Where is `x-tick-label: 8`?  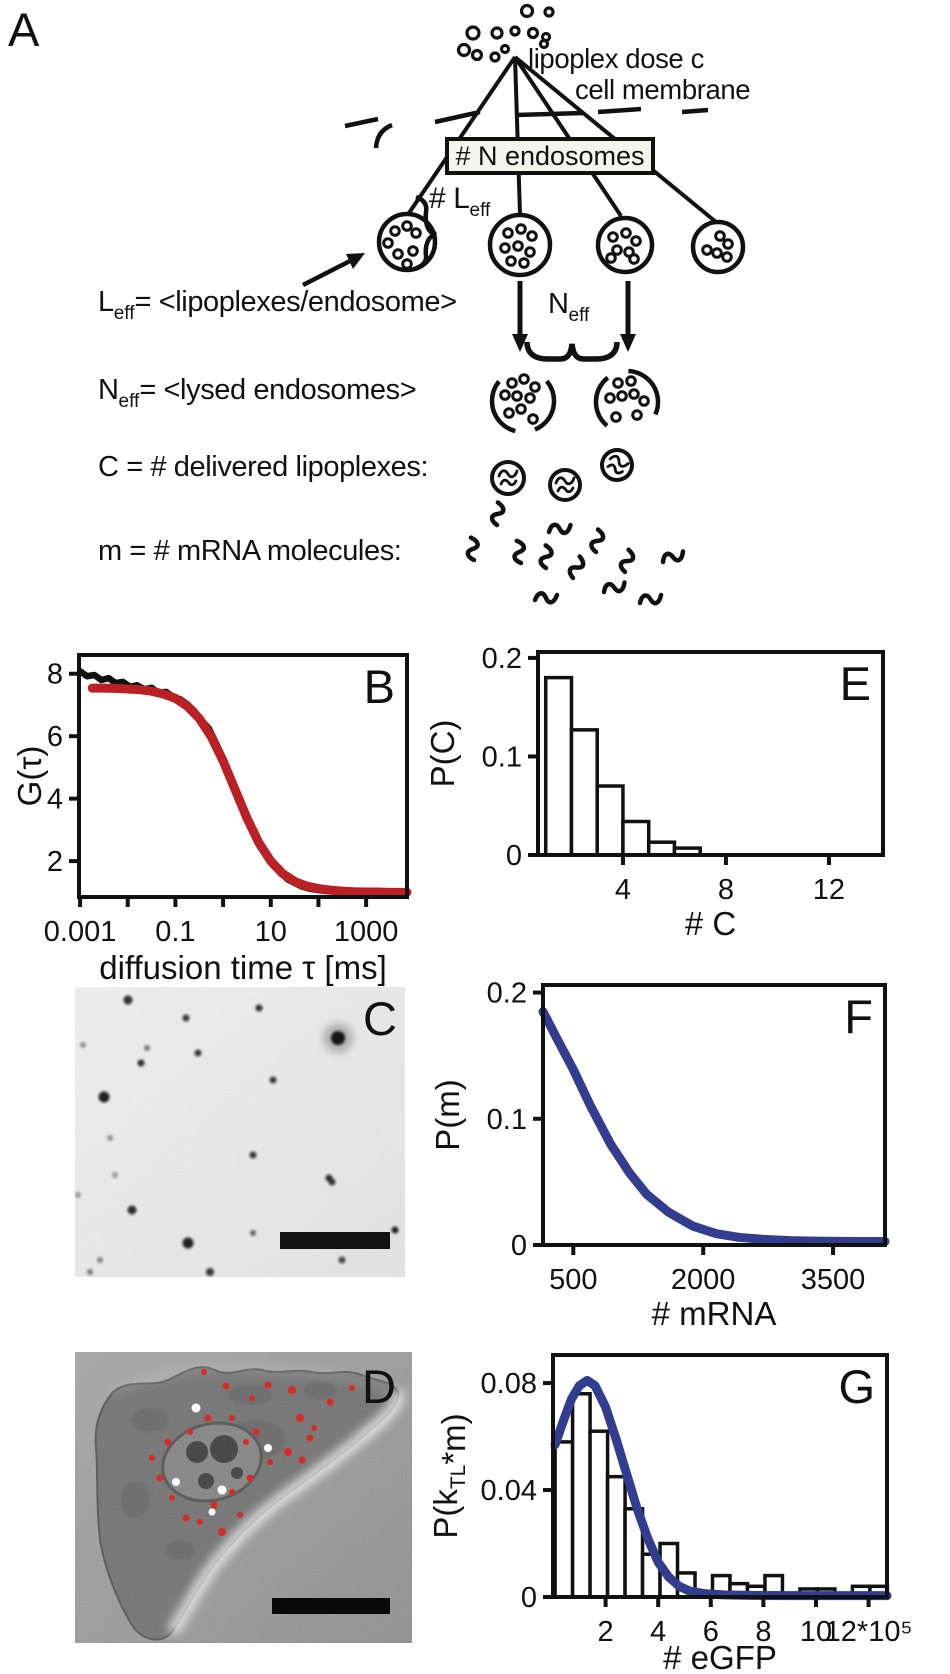 x-tick-label: 8 is located at coordinates (763, 1632).